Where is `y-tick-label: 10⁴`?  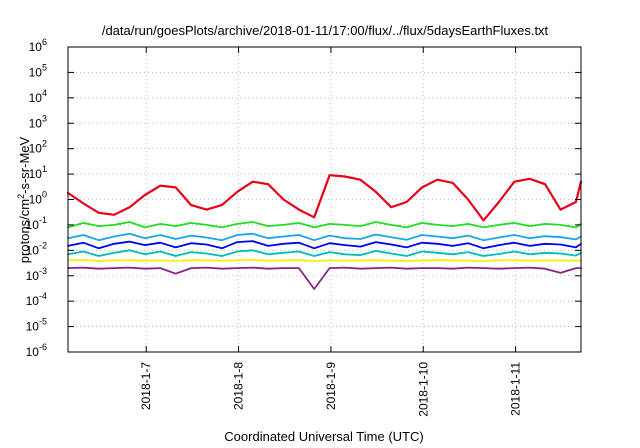 y-tick-label: 10⁴ is located at coordinates (38, 96).